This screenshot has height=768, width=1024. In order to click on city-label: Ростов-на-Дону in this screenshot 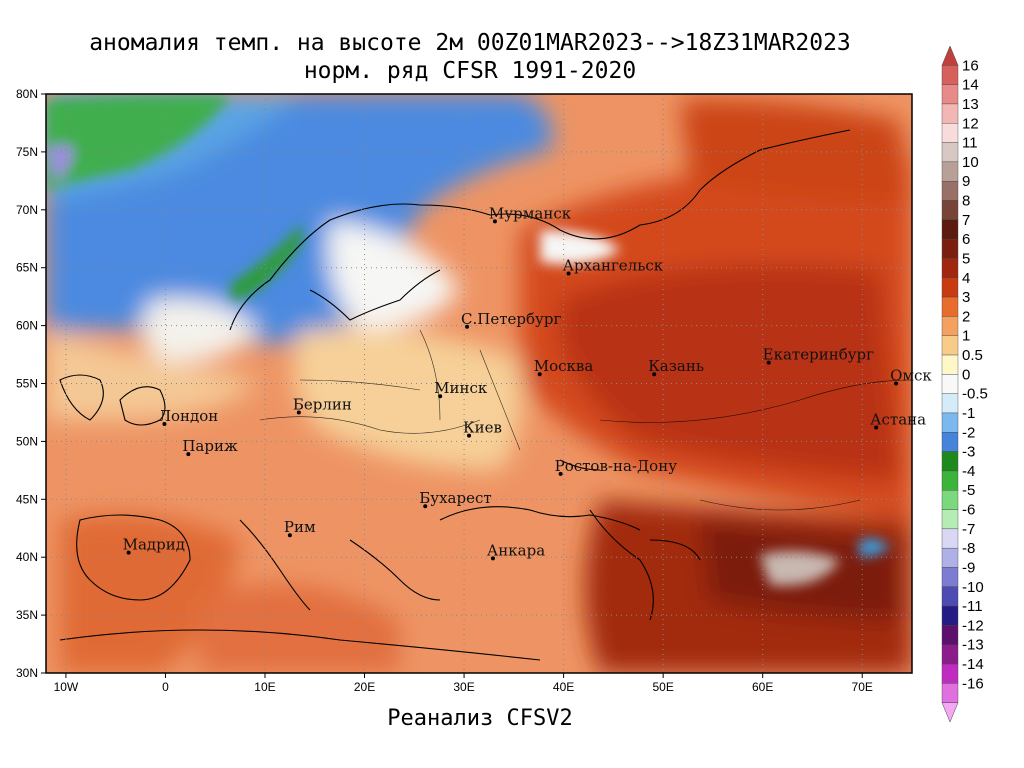, I will do `click(616, 466)`.